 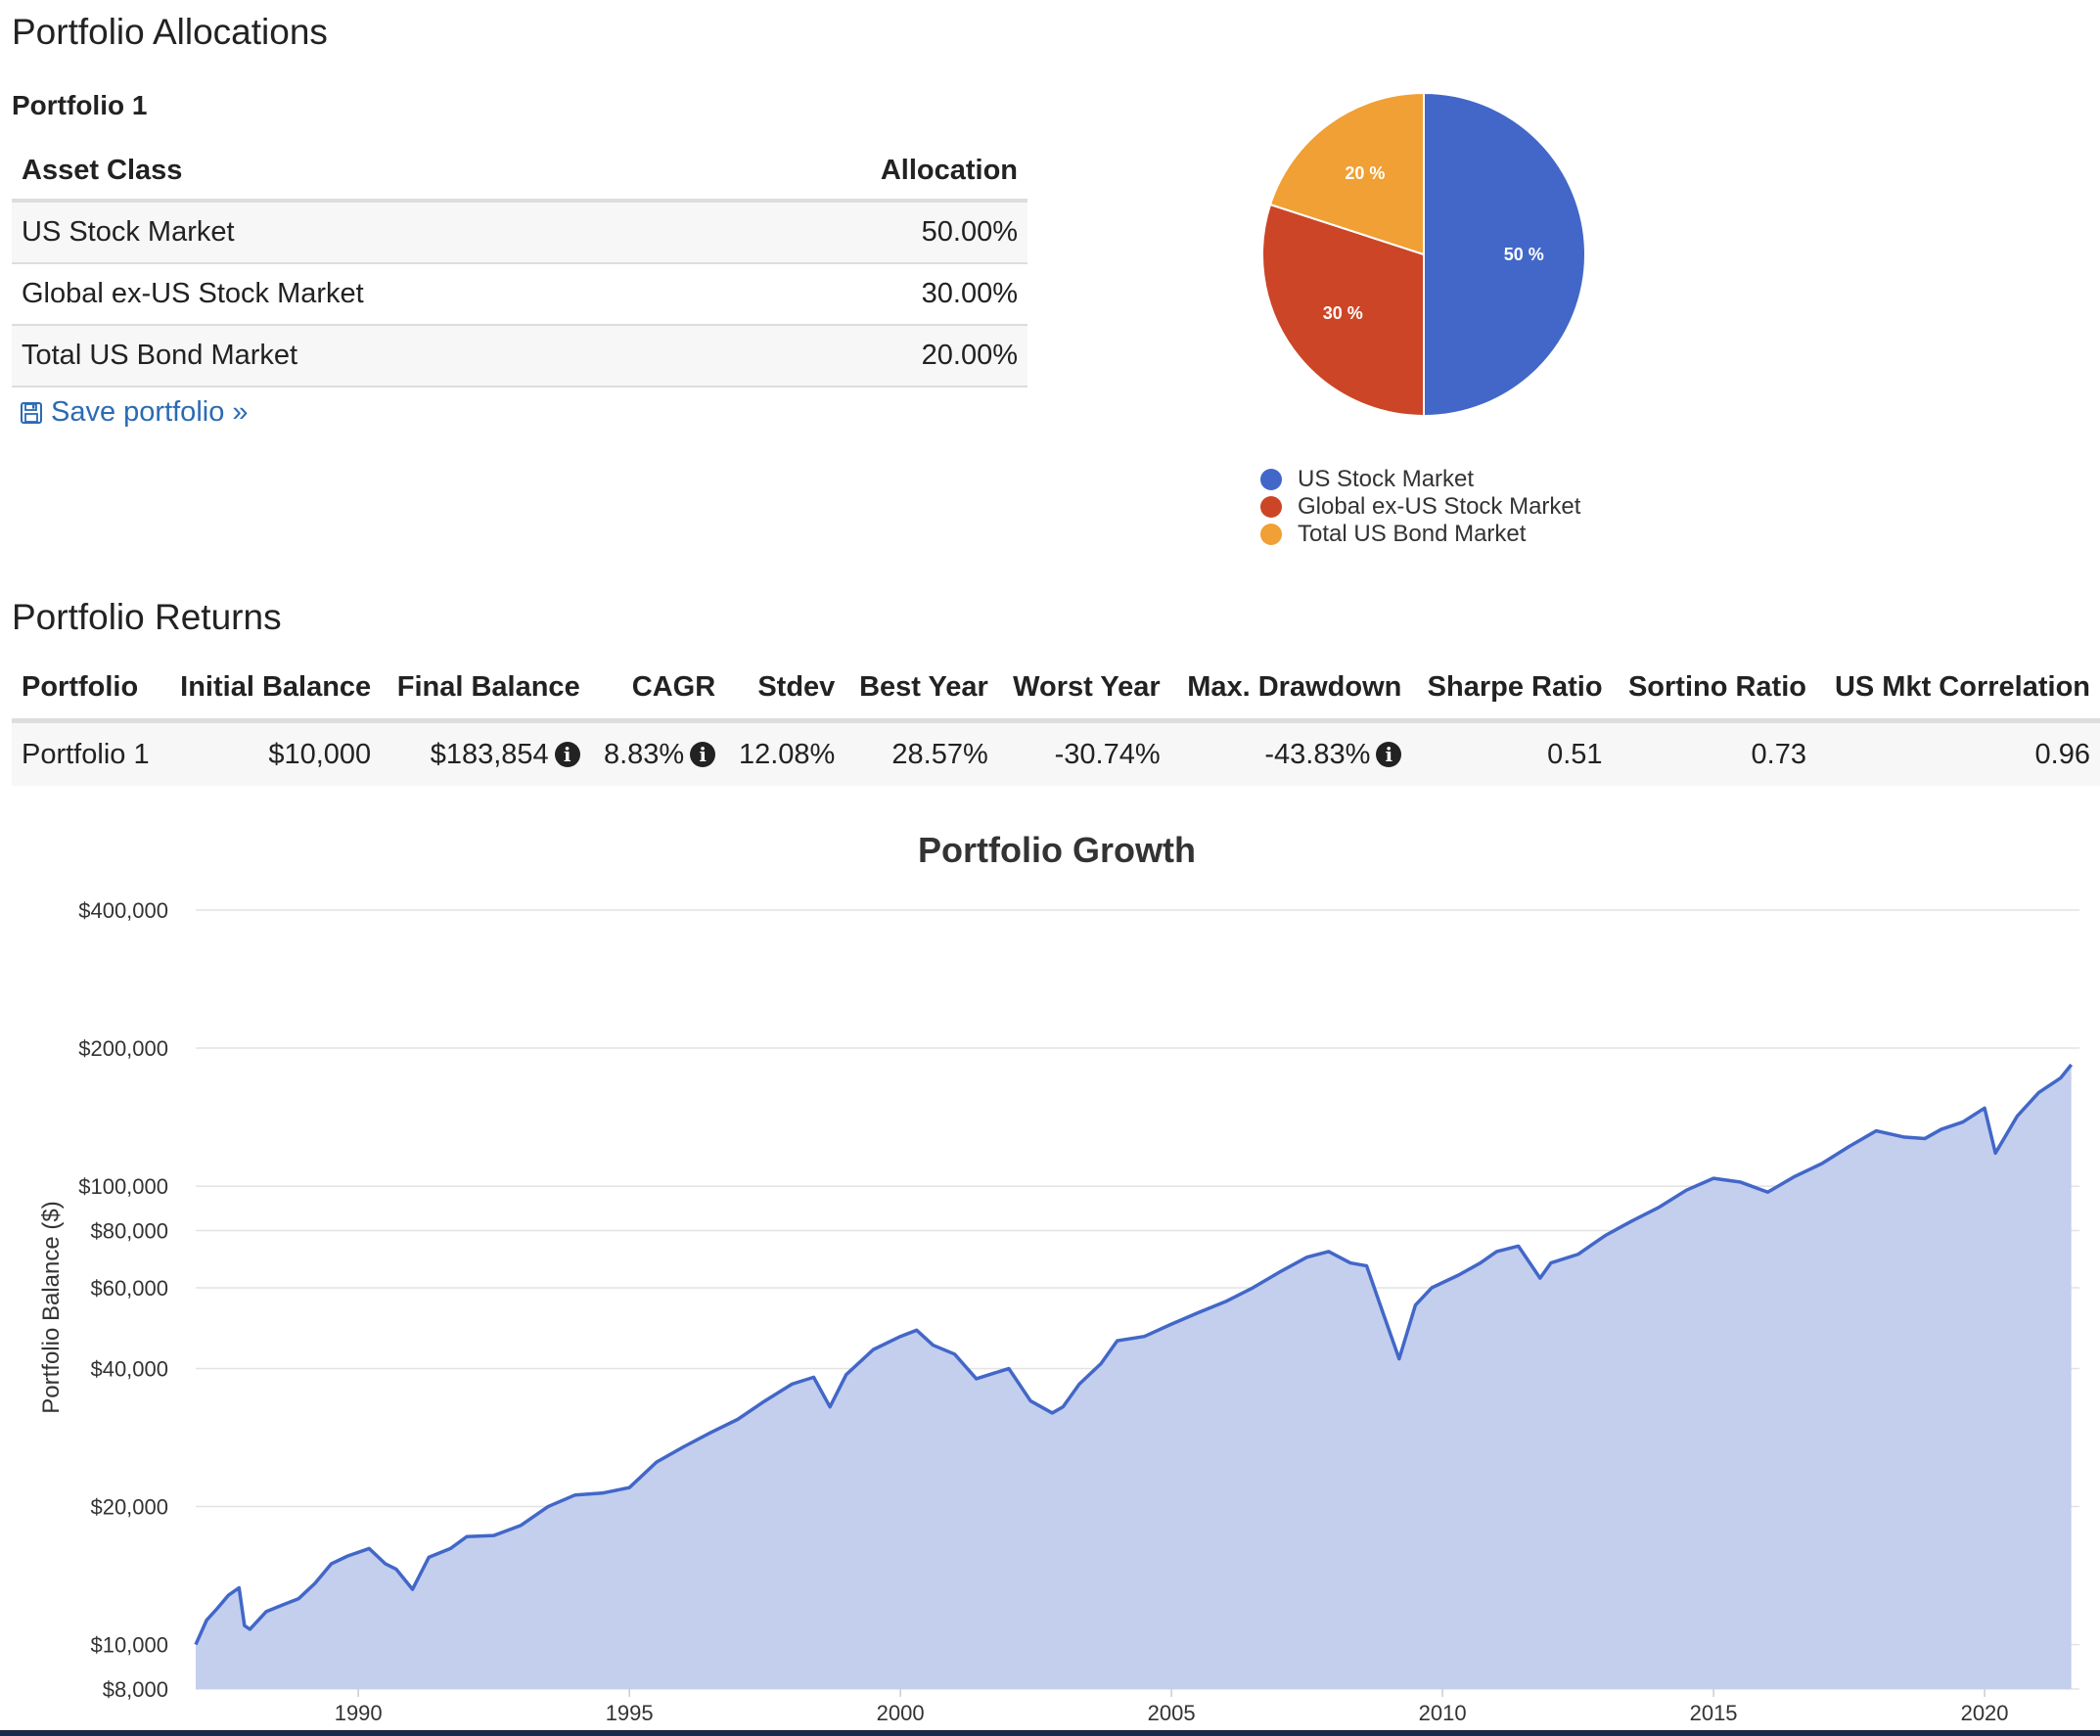 What do you see at coordinates (630, 1713) in the screenshot?
I see `x-tick-label: 1995` at bounding box center [630, 1713].